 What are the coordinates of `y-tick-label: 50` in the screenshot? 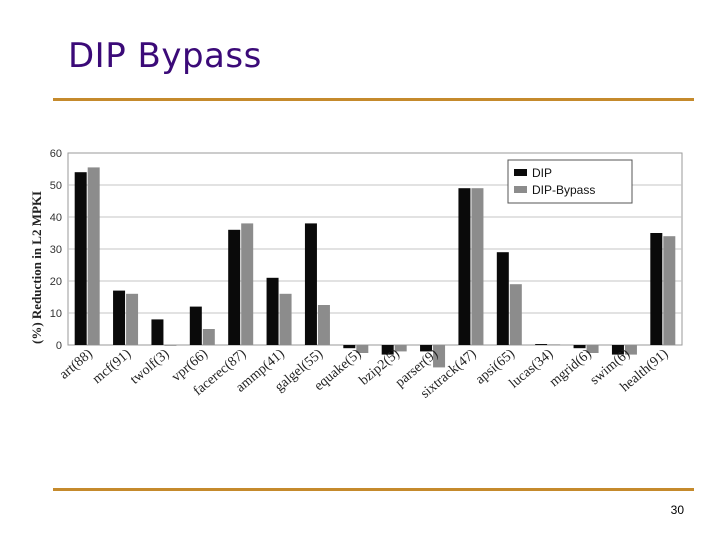 It's located at (56, 186).